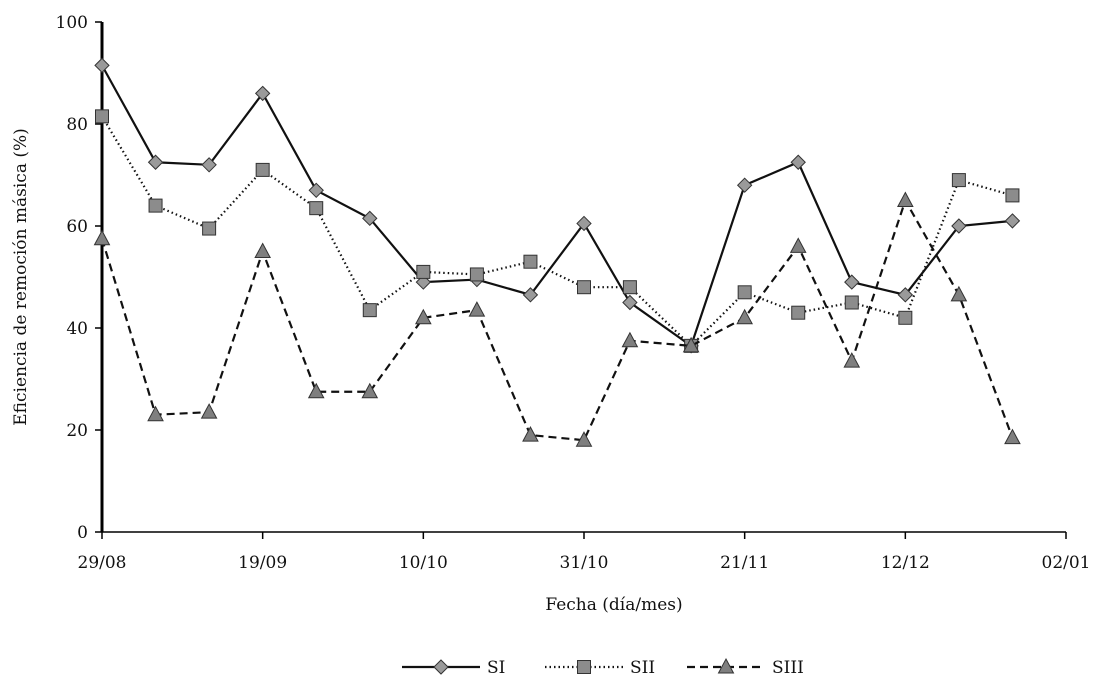 The height and width of the screenshot is (679, 1098). Describe the element at coordinates (1066, 563) in the screenshot. I see `x-tick-label: 02/01` at that location.